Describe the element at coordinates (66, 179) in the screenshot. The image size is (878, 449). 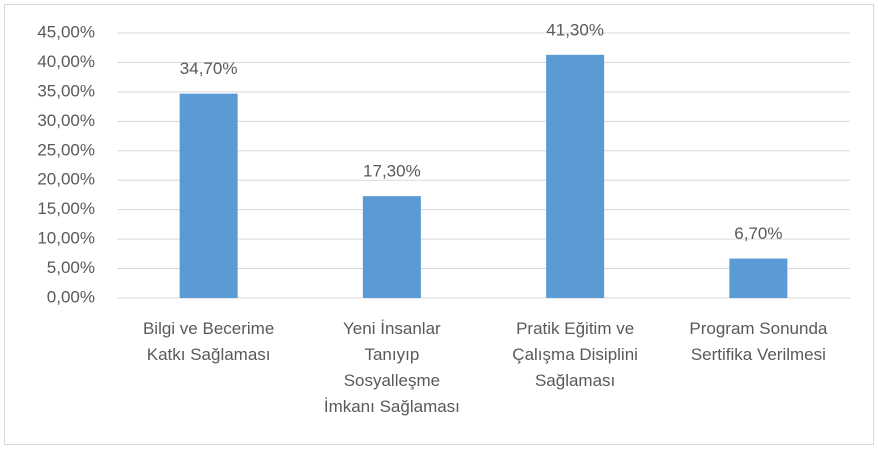
I see `y-tick-label: 20,00%` at that location.